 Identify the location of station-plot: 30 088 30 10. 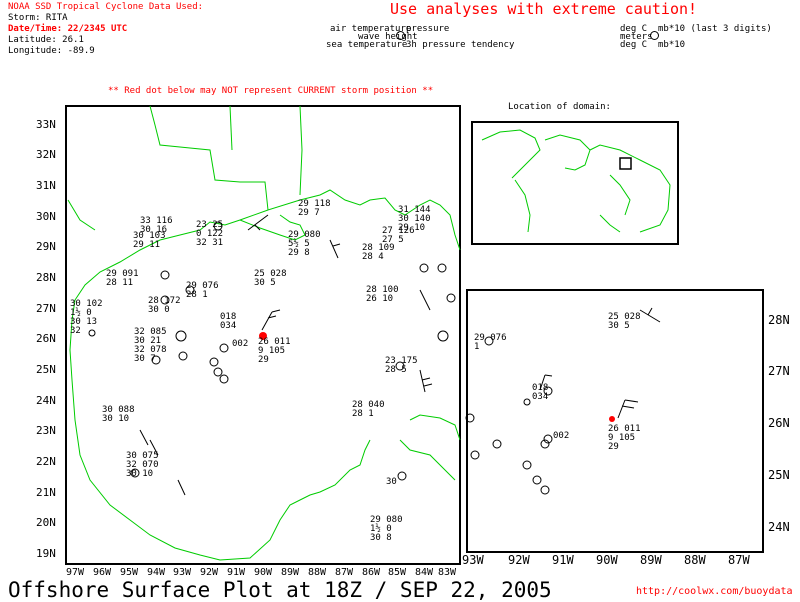
(118, 414).